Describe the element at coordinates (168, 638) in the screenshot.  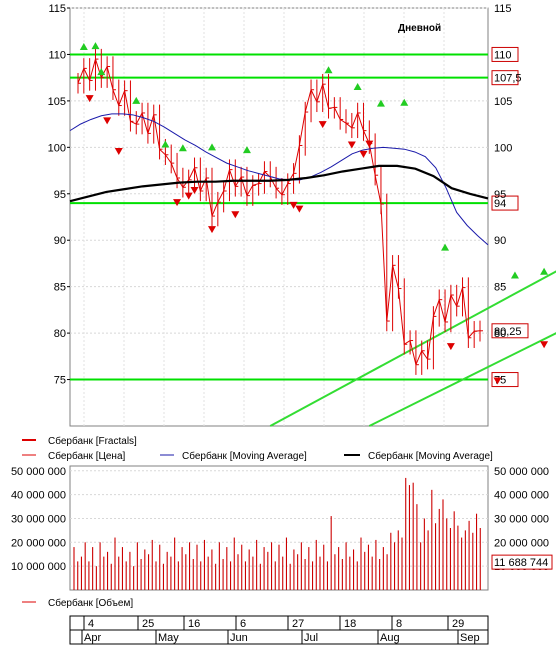
I see `date-month-label: May` at that location.